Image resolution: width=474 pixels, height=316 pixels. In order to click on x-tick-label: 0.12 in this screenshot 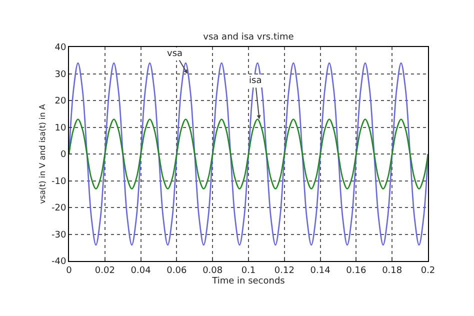, I will do `click(284, 271)`.